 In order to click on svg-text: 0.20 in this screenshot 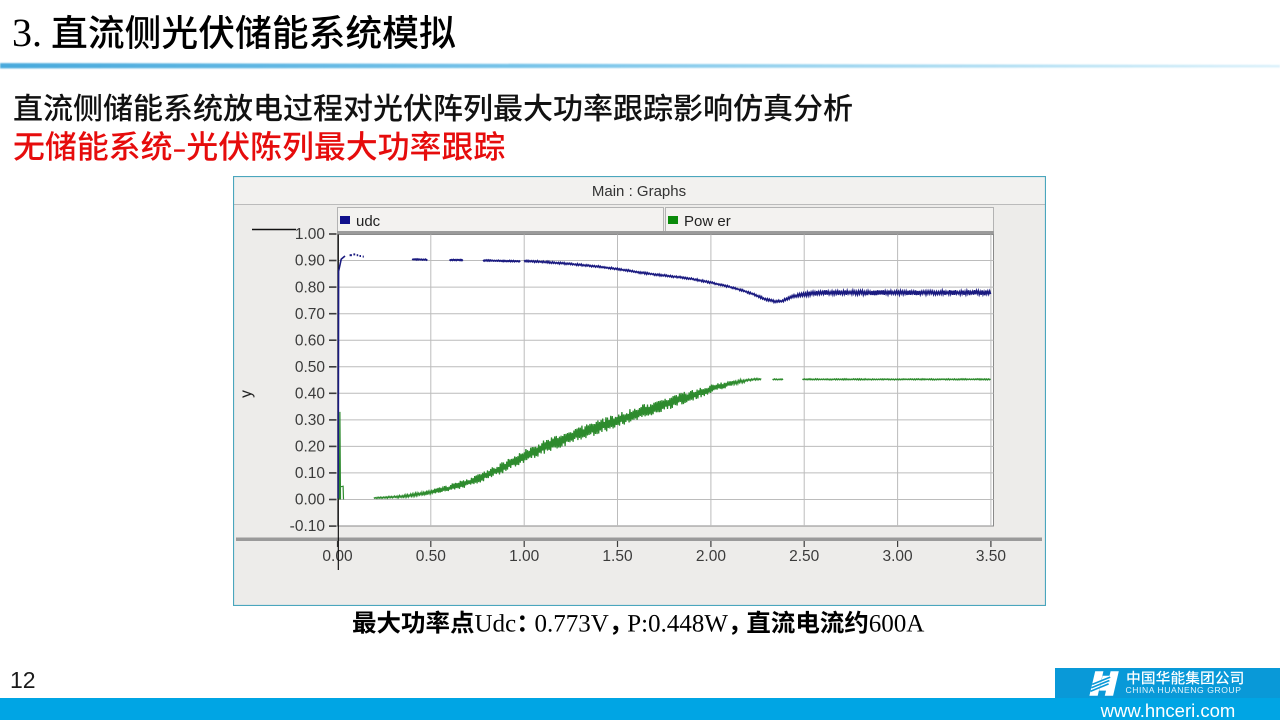, I will do `click(310, 447)`.